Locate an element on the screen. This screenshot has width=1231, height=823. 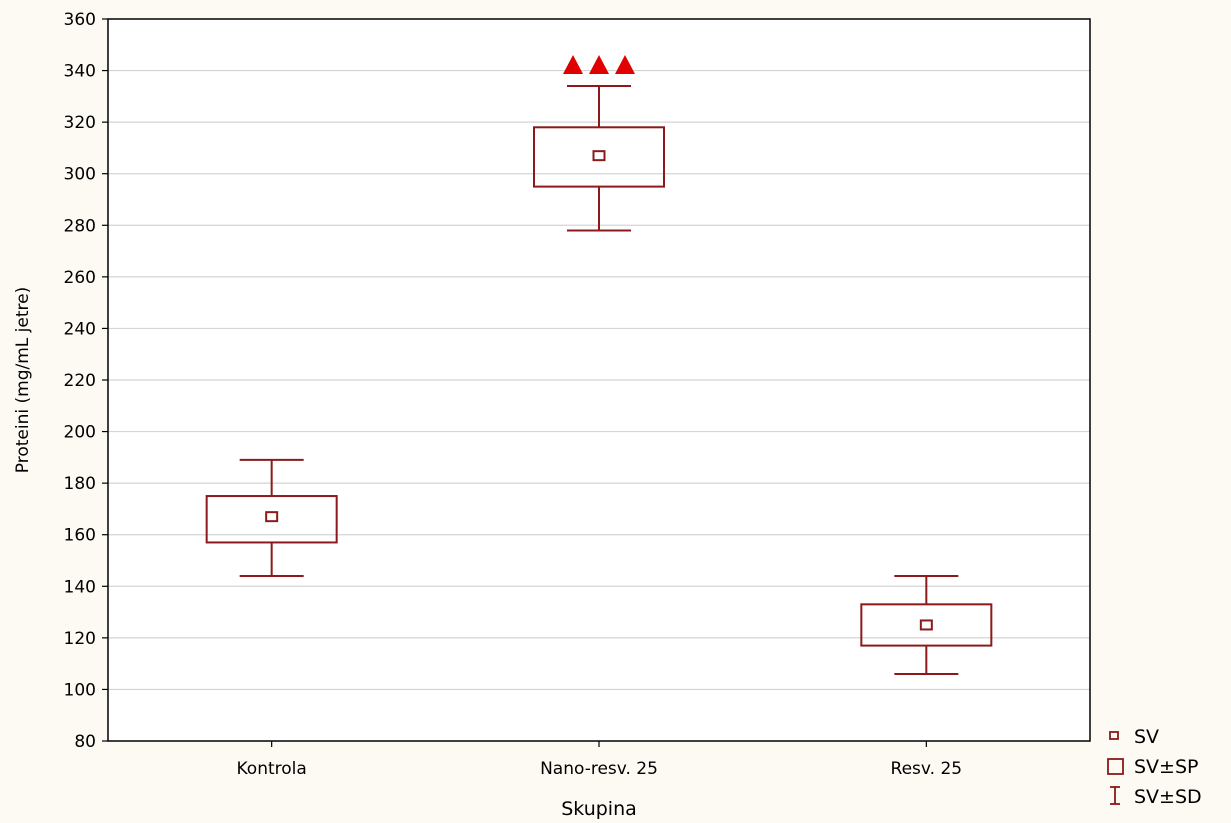
y-tick-label: 140 is located at coordinates (80, 587).